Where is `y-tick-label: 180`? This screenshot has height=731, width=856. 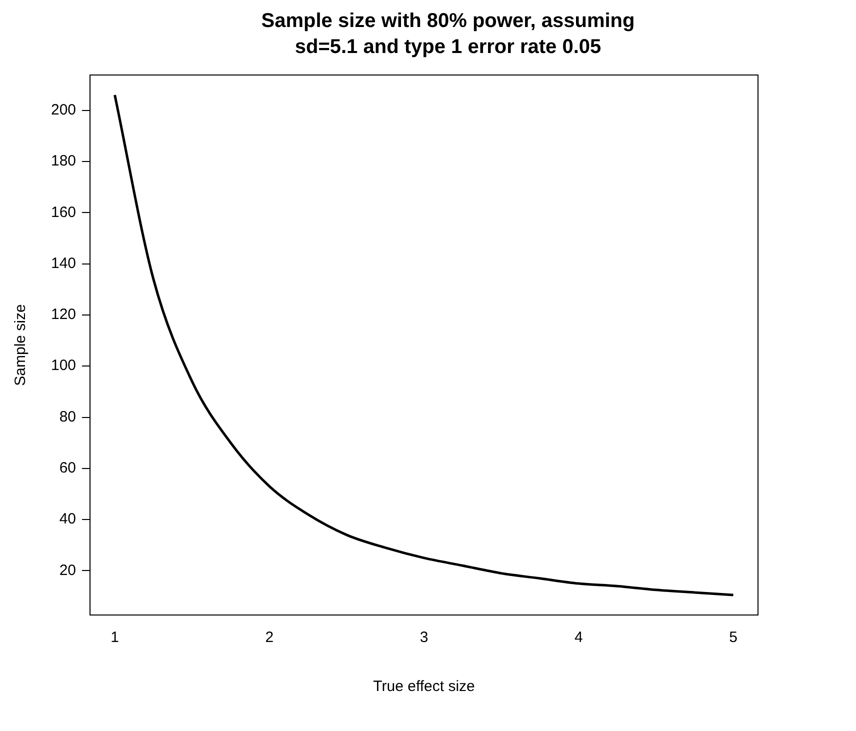
y-tick-label: 180 is located at coordinates (63, 161).